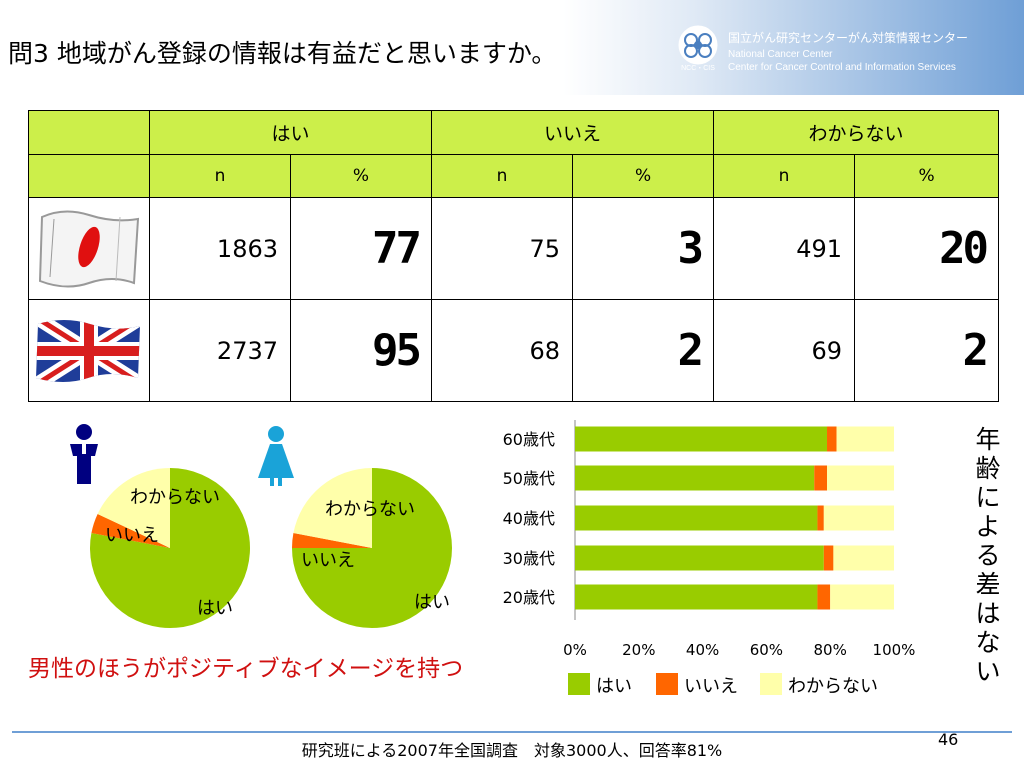 This screenshot has height=768, width=1024. What do you see at coordinates (276, 456) in the screenshot?
I see `female-person-icon` at bounding box center [276, 456].